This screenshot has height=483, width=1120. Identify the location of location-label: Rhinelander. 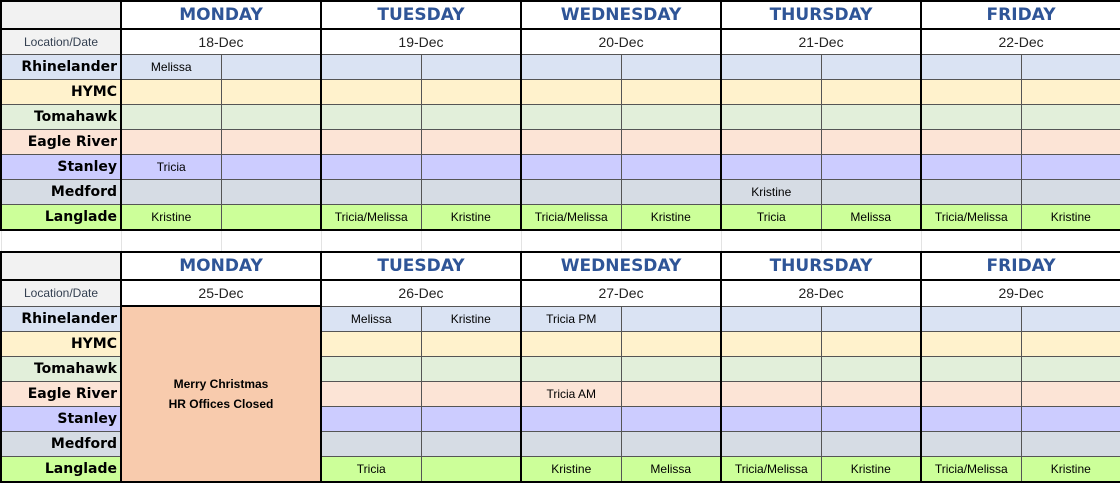
(61, 318).